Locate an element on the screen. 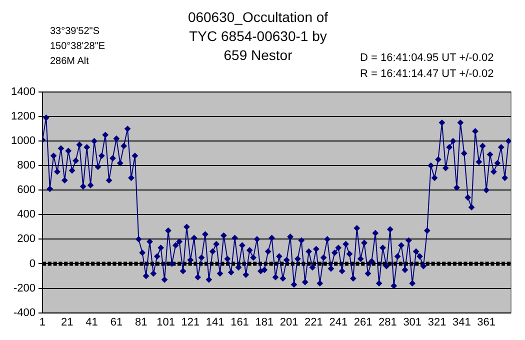 The width and height of the screenshot is (525, 340). x-tick-label: 81 is located at coordinates (141, 322).